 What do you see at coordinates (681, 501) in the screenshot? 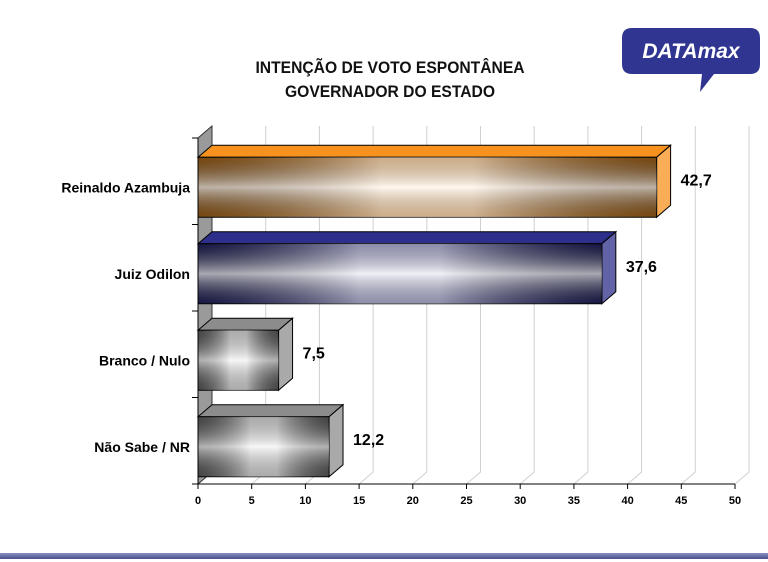
I see `x-tick-label: 45` at bounding box center [681, 501].